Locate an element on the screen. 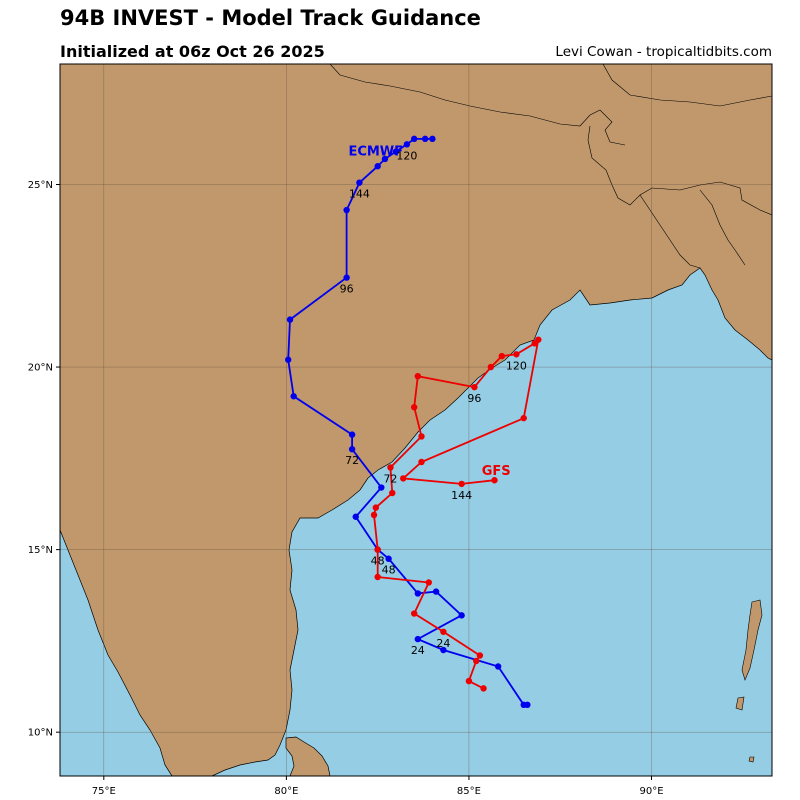 This screenshot has height=800, width=800. lat-tick-label: 20°N is located at coordinates (40, 368).